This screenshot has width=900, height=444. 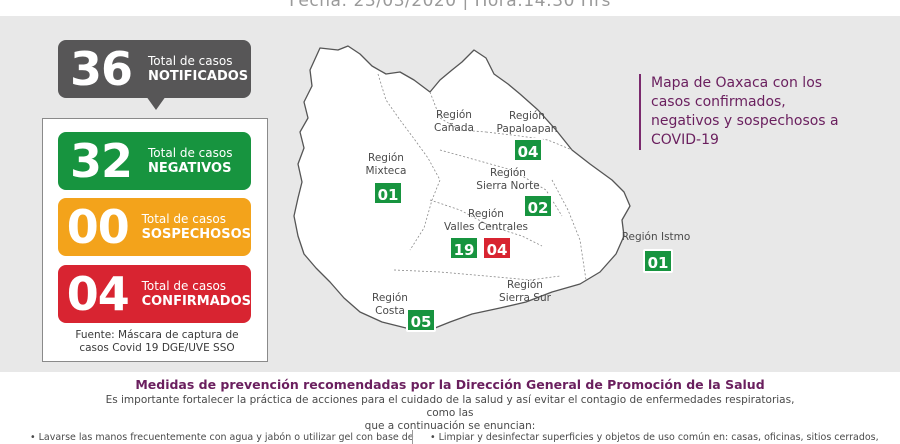 What do you see at coordinates (421, 320) in the screenshot?
I see `costa-negative-badge: 05` at bounding box center [421, 320].